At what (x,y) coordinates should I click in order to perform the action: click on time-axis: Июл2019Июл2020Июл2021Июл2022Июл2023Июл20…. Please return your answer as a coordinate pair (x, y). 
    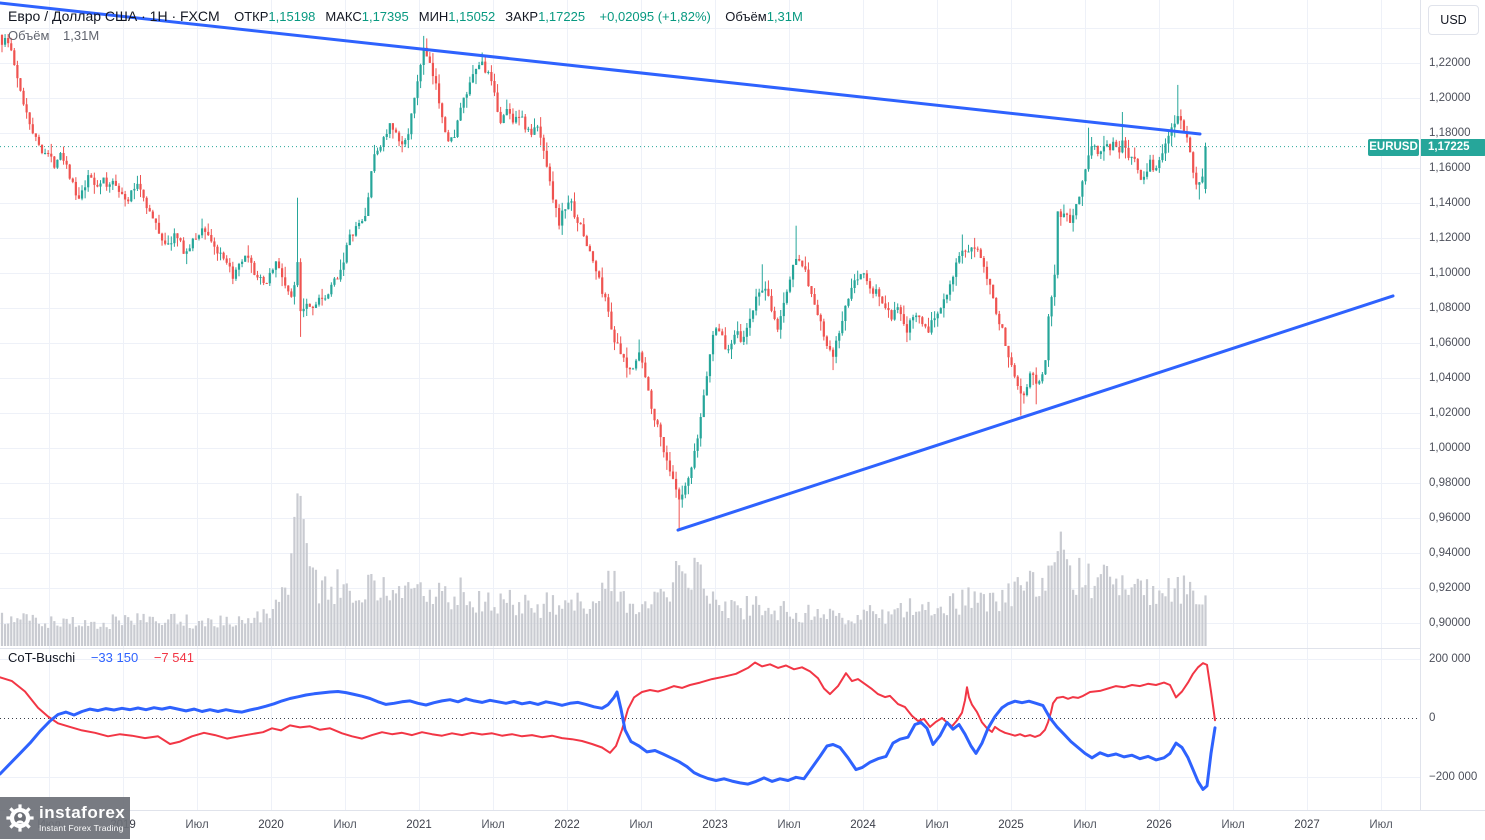
    Looking at the image, I should click on (742, 825).